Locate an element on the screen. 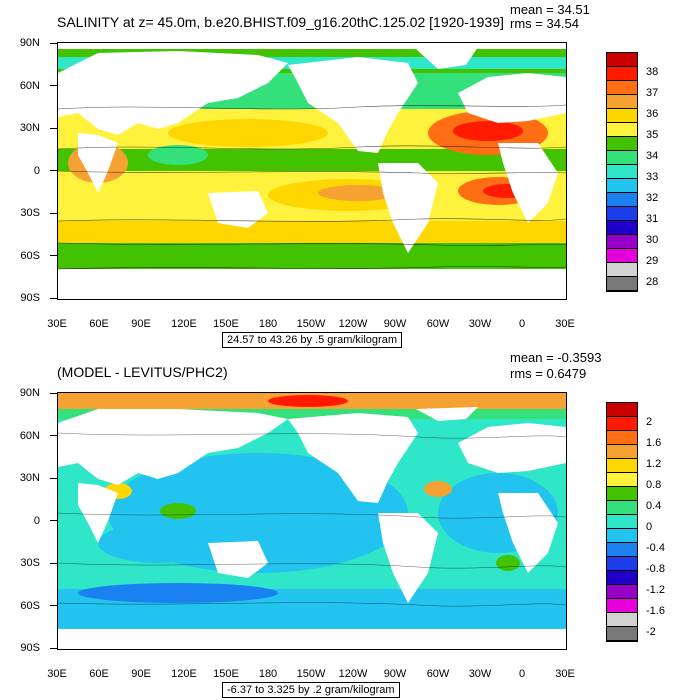 The width and height of the screenshot is (700, 700). colorbar is located at coordinates (622, 172).